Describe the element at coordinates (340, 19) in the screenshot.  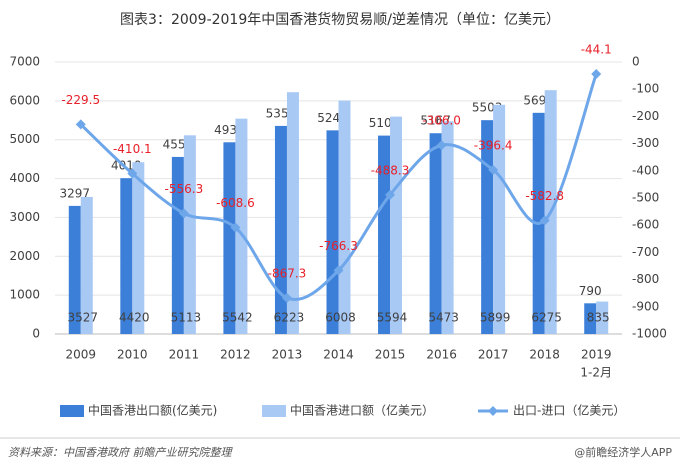
I see `chart-title: 图表3：2009-2019年中国香港货物贸易顺/逆差情况（单位：亿美元）` at that location.